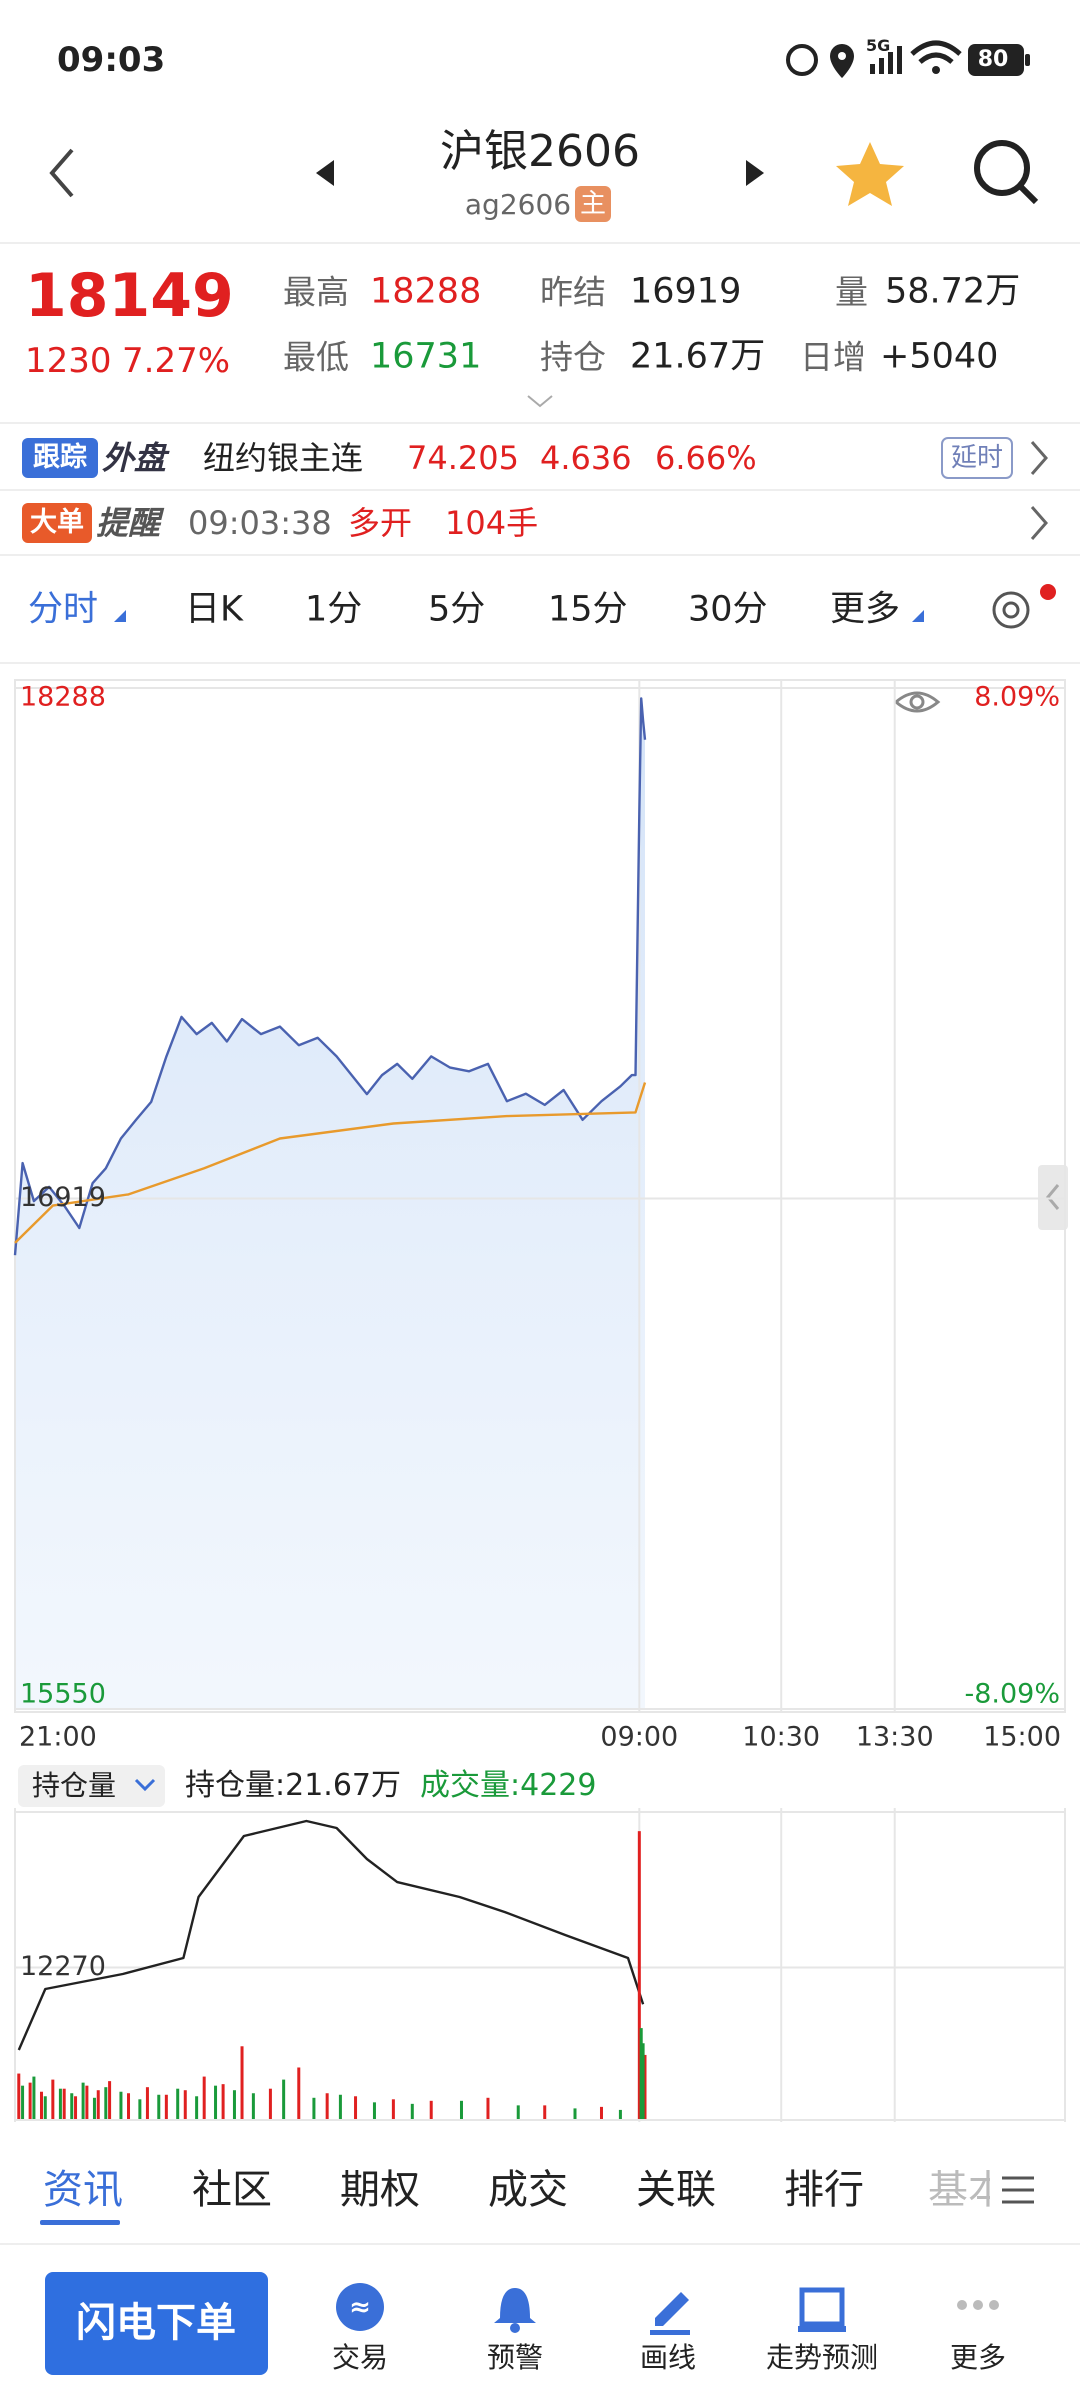 This screenshot has width=1080, height=2400. What do you see at coordinates (316, 292) in the screenshot?
I see `stat-label: 最高` at bounding box center [316, 292].